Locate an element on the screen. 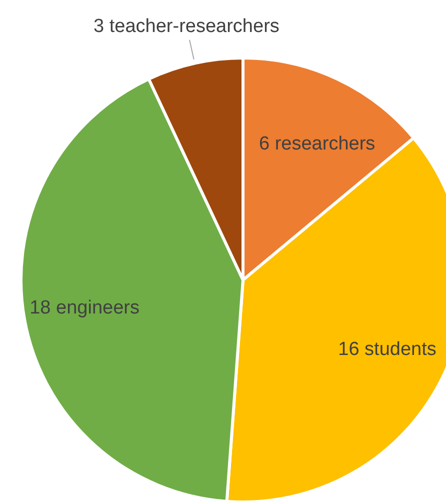 The height and width of the screenshot is (502, 446). slice-label: 16 students is located at coordinates (387, 349).